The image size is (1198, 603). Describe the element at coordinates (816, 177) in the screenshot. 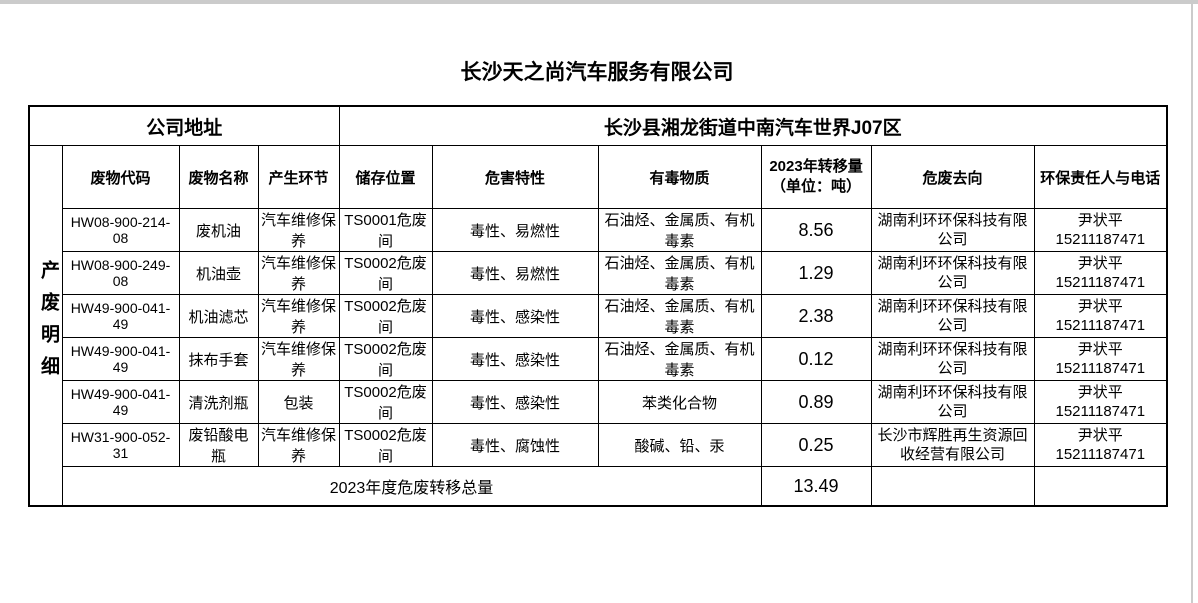

I see `col-header-transfer: 2023年转移量 （单位：吨）` at that location.